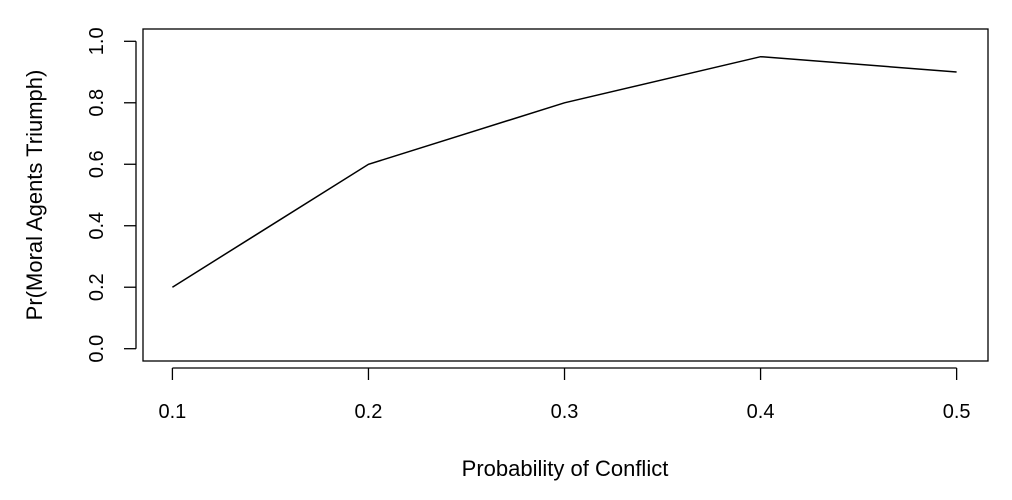  Describe the element at coordinates (34, 195) in the screenshot. I see `y-axis-title: Pr(Moral Agents Triumph)` at that location.